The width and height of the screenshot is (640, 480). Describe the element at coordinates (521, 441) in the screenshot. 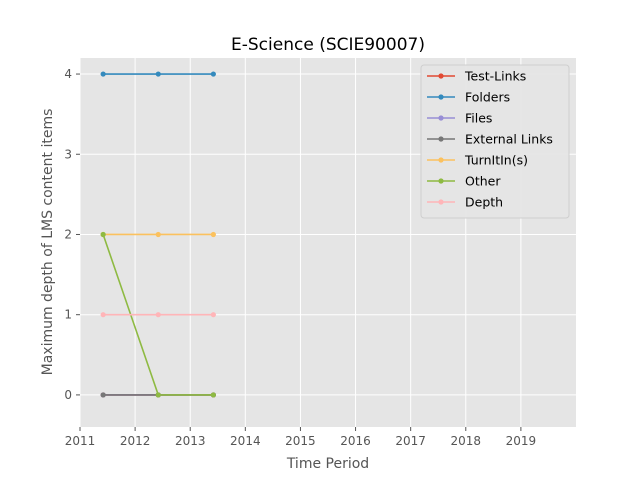

I see `x-tick-label: 2019` at that location.